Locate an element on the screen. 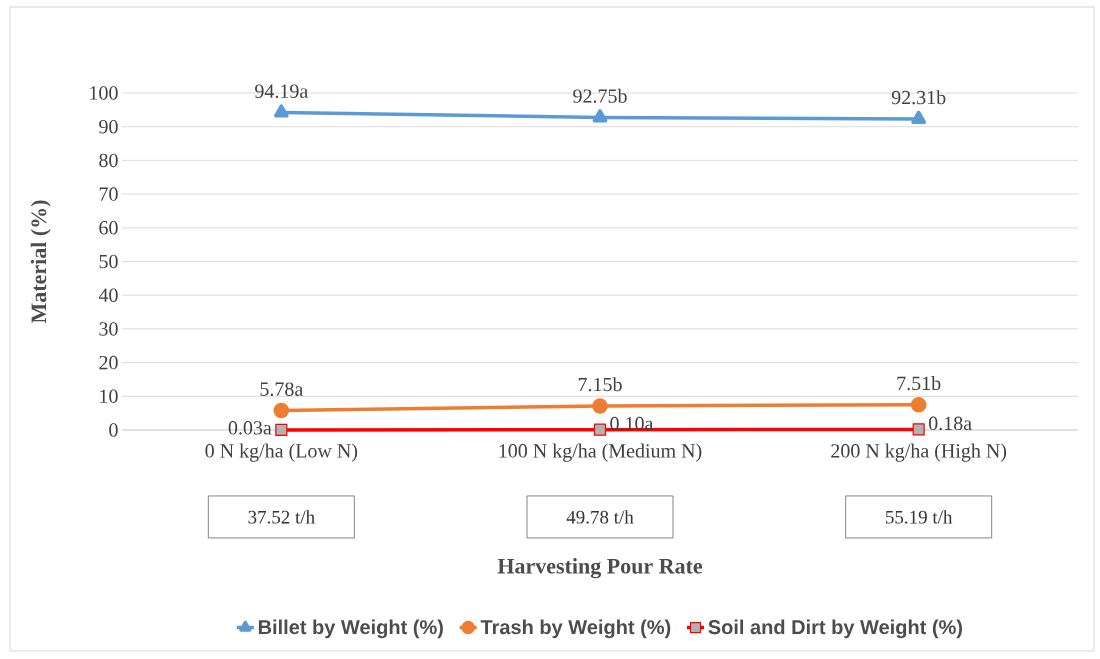  y-tick-label: 50 is located at coordinates (108, 261).